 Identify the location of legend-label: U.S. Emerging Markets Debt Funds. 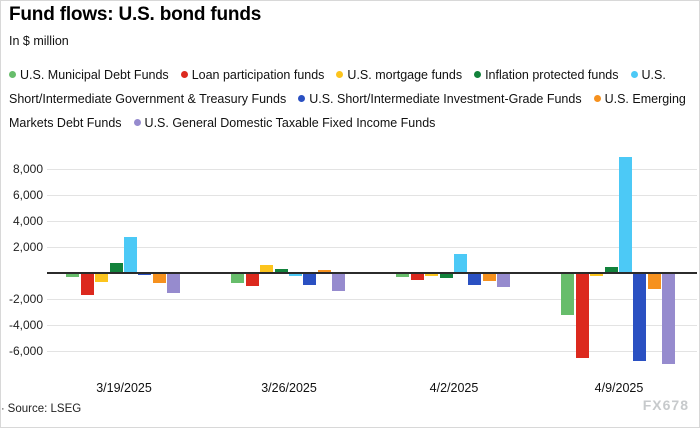
(347, 111).